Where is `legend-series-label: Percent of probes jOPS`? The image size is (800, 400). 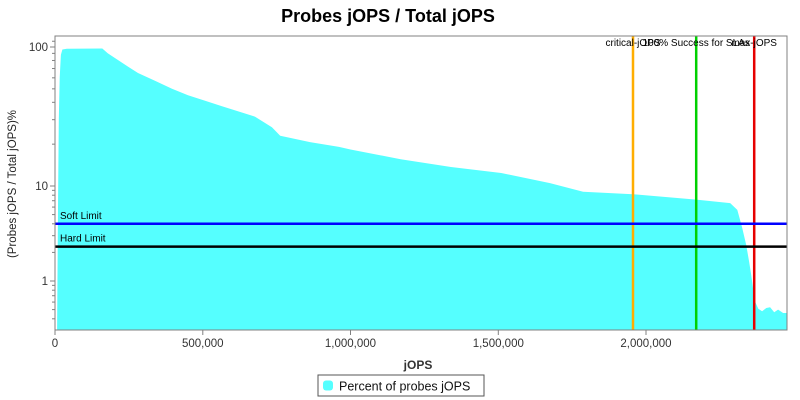
legend-series-label: Percent of probes jOPS is located at coordinates (404, 387).